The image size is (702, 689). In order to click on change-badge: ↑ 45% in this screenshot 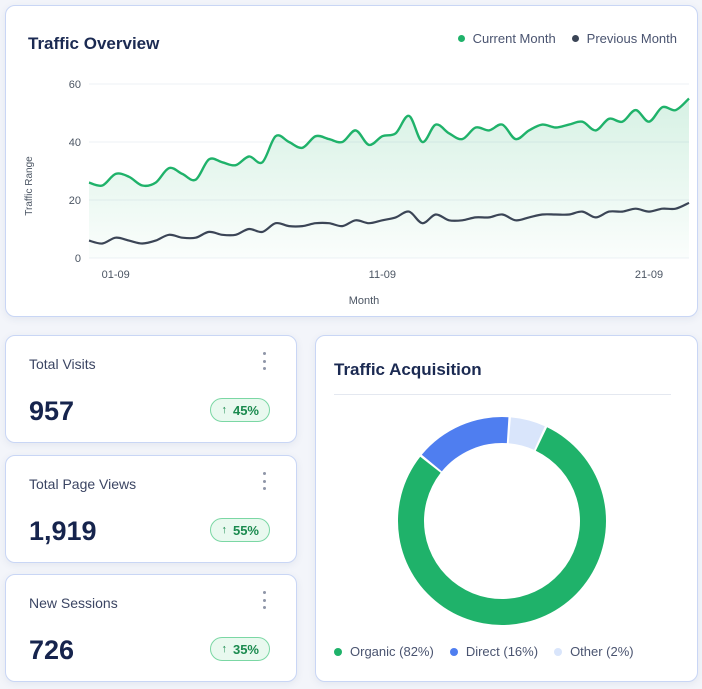, I will do `click(240, 410)`.